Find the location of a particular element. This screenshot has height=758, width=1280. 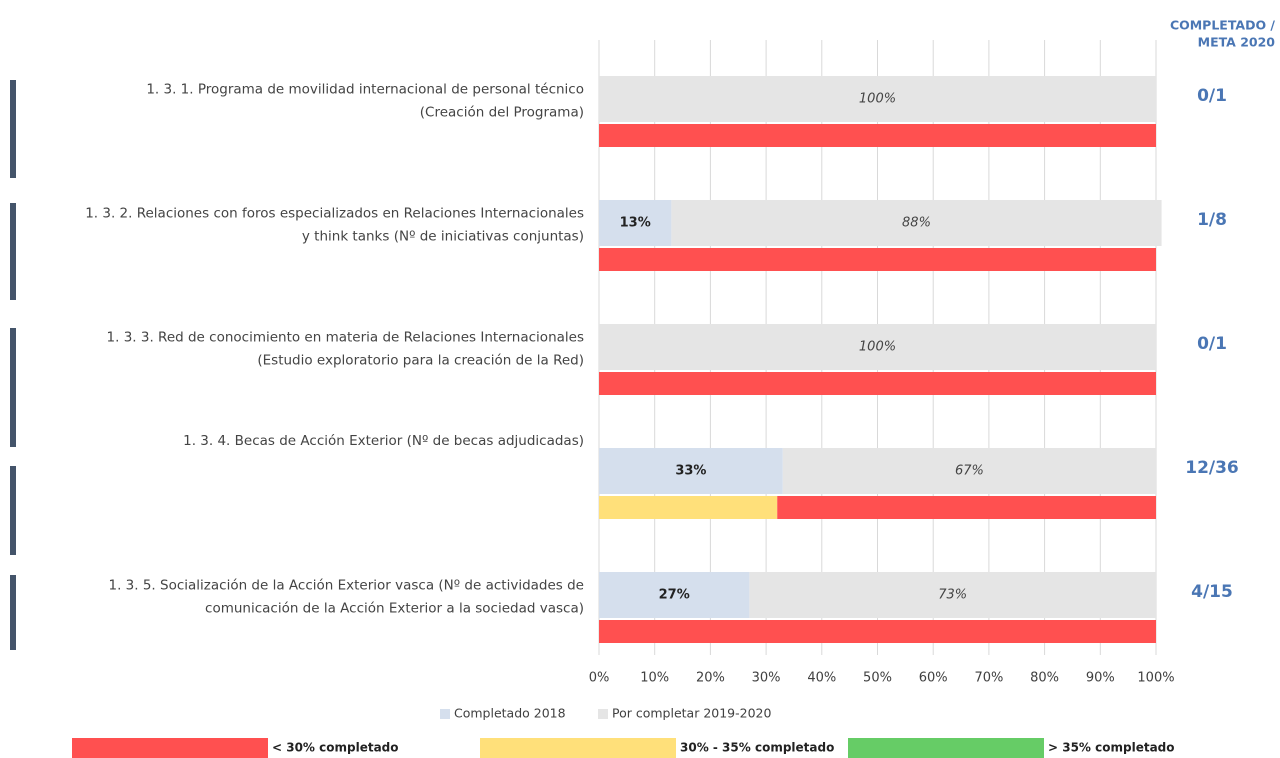

row-markers is located at coordinates (13, 365).